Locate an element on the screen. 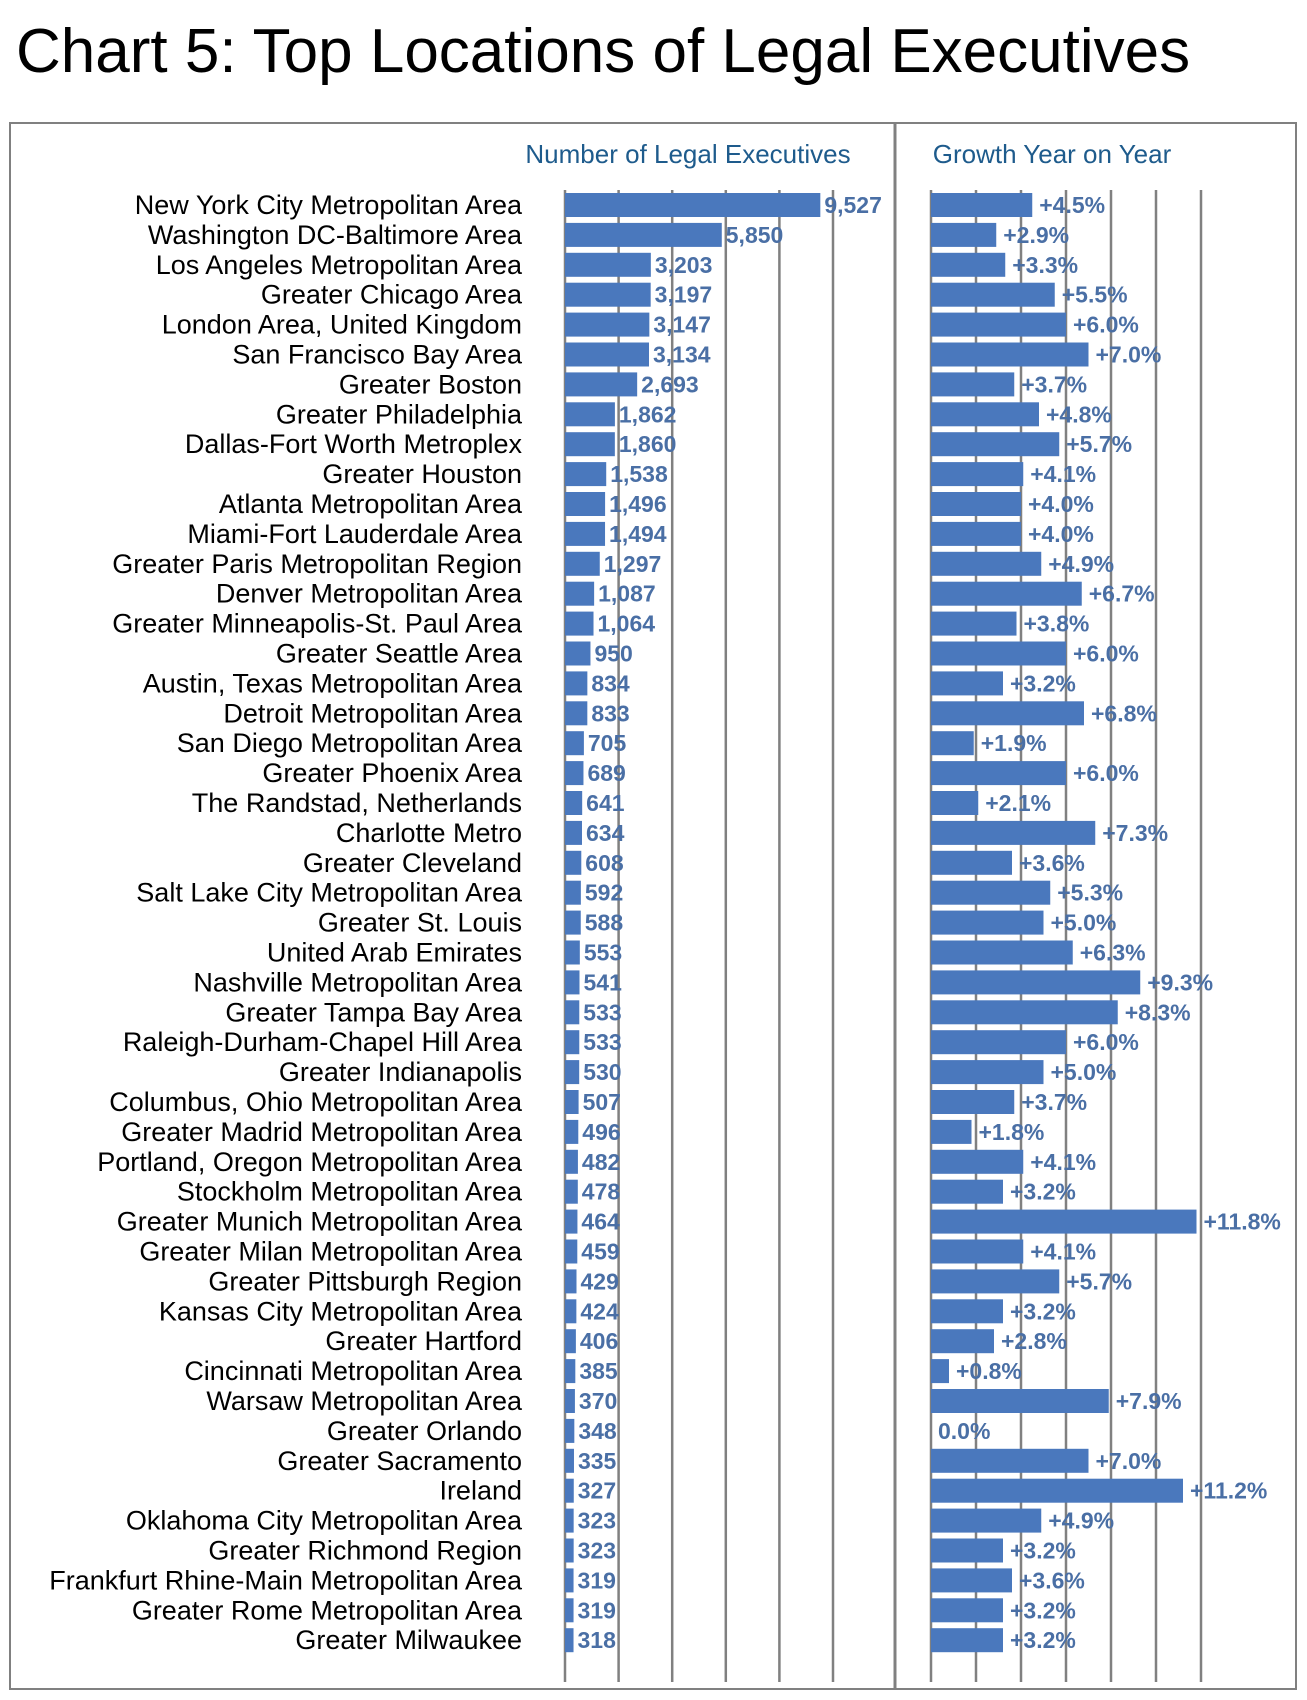 The height and width of the screenshot is (1700, 1307). category-label: Los Angeles Metropolitan Area is located at coordinates (339, 265).